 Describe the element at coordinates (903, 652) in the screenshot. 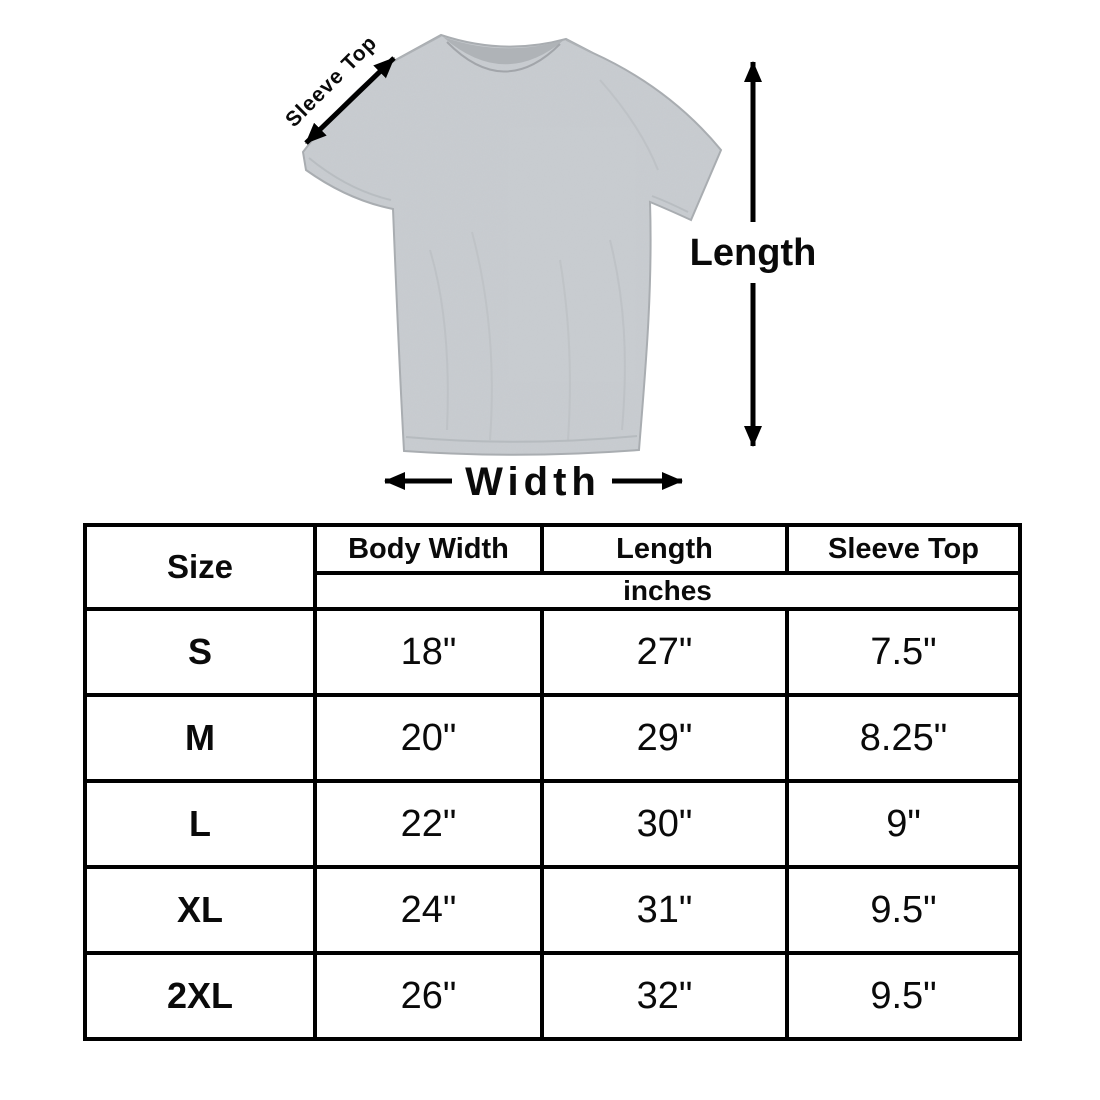

I see `cell-sleeve-top: 7.5"` at that location.